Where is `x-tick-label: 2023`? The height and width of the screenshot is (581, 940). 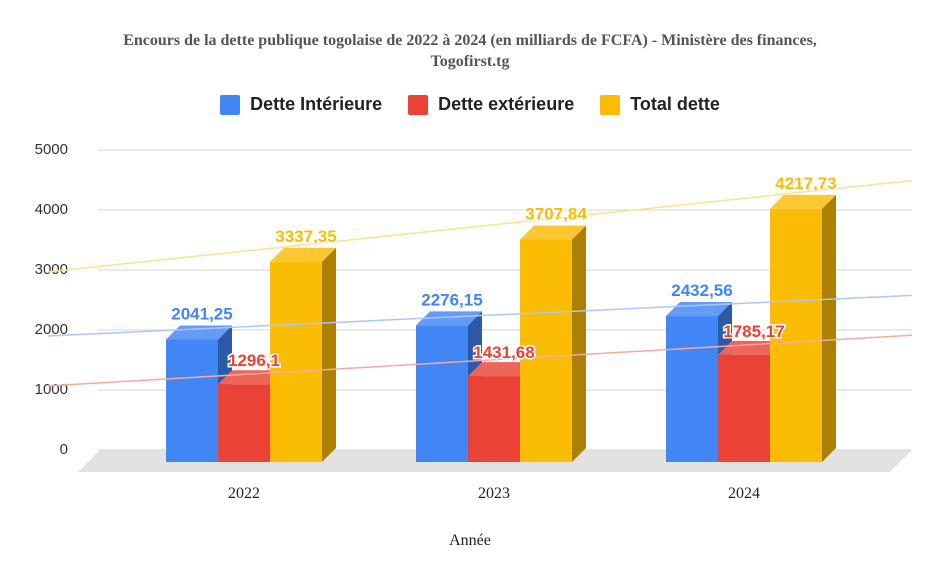 x-tick-label: 2023 is located at coordinates (494, 493).